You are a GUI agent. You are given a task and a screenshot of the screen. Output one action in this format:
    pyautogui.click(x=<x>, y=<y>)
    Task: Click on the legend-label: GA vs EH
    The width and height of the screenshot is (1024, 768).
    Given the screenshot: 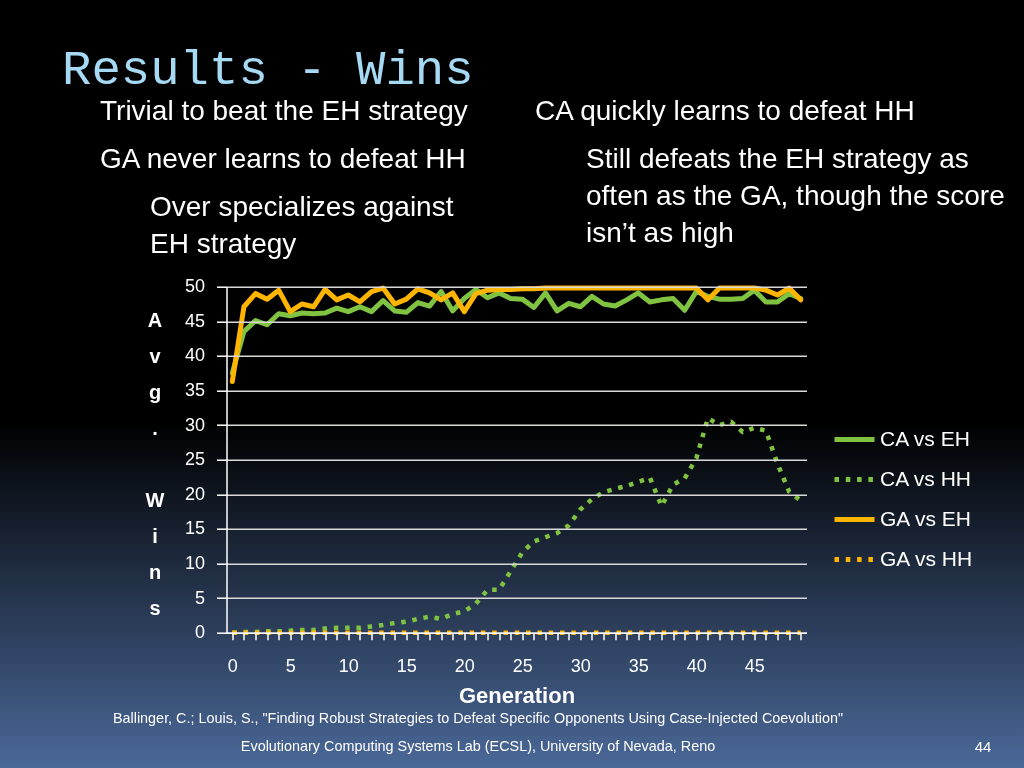 What is the action you would take?
    pyautogui.click(x=926, y=518)
    